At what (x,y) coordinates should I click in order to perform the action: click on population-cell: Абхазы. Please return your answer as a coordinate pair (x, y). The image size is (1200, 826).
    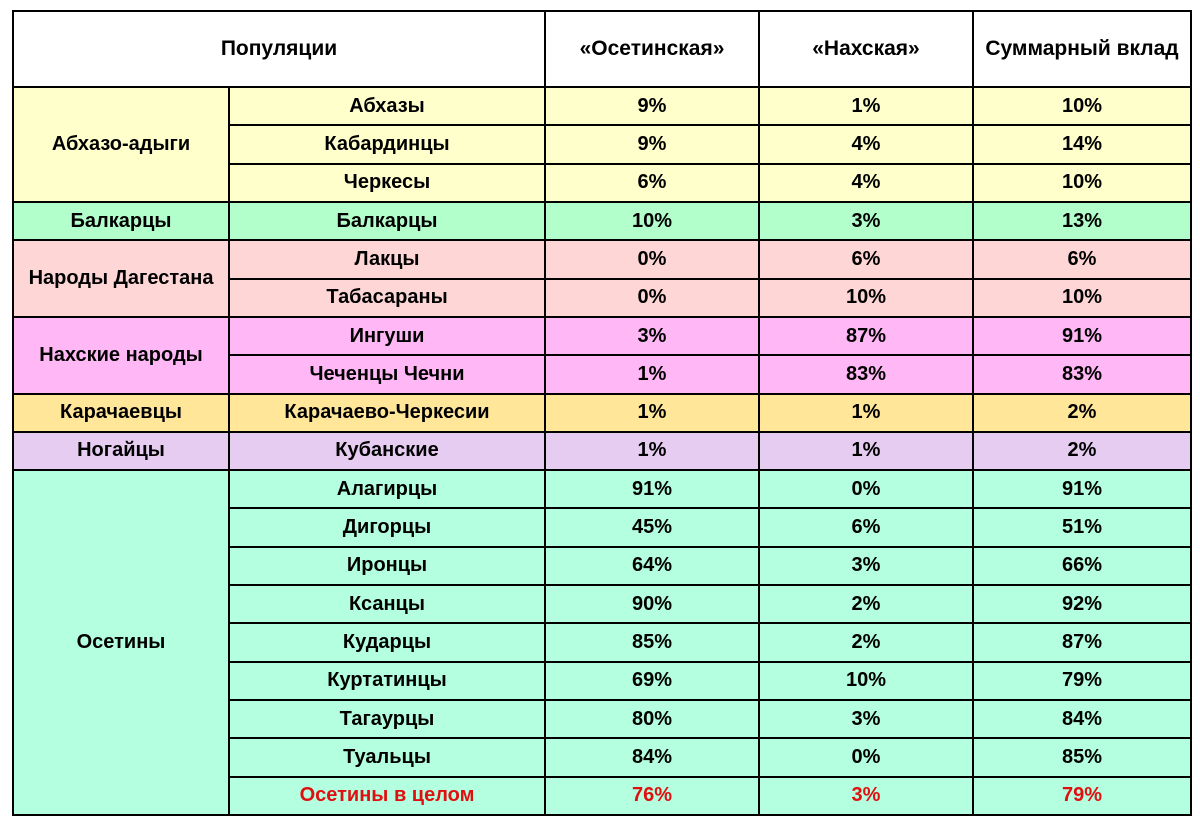
    Looking at the image, I should click on (387, 106).